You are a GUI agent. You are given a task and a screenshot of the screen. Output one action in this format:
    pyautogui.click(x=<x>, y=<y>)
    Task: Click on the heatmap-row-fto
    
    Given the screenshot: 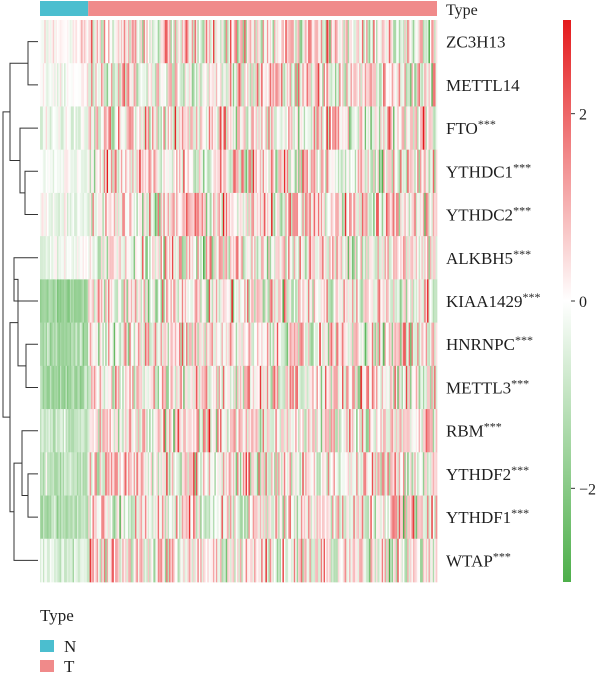 What is the action you would take?
    pyautogui.click(x=239, y=128)
    